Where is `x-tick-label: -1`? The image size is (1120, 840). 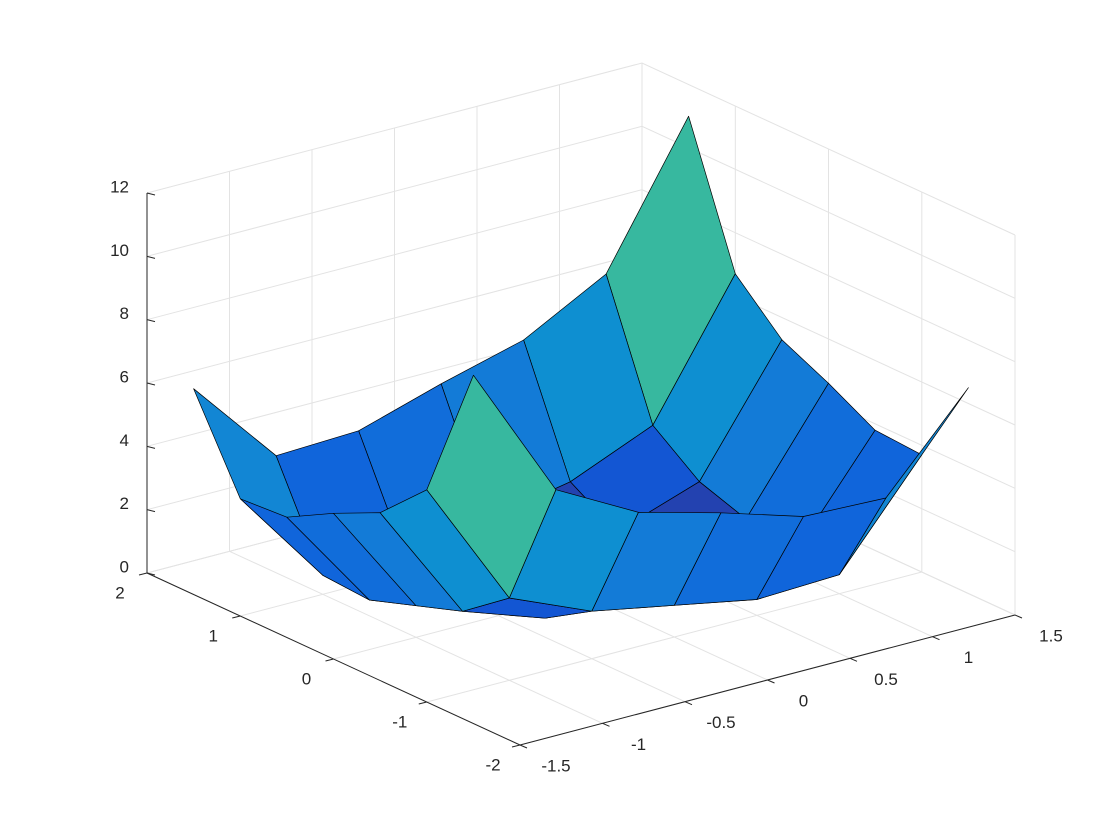
x-tick-label: -1 is located at coordinates (638, 744).